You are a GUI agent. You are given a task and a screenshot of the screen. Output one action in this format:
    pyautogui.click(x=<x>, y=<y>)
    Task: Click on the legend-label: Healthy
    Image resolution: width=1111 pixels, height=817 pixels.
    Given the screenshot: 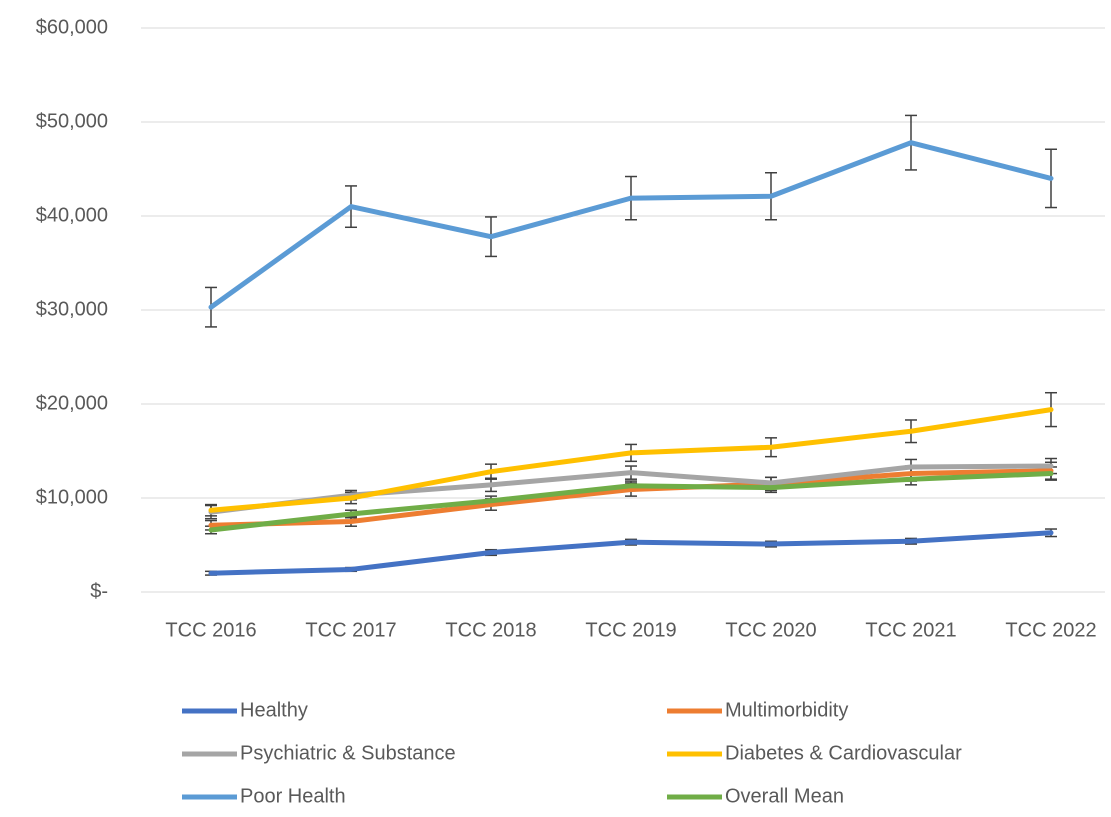 What is the action you would take?
    pyautogui.click(x=274, y=710)
    